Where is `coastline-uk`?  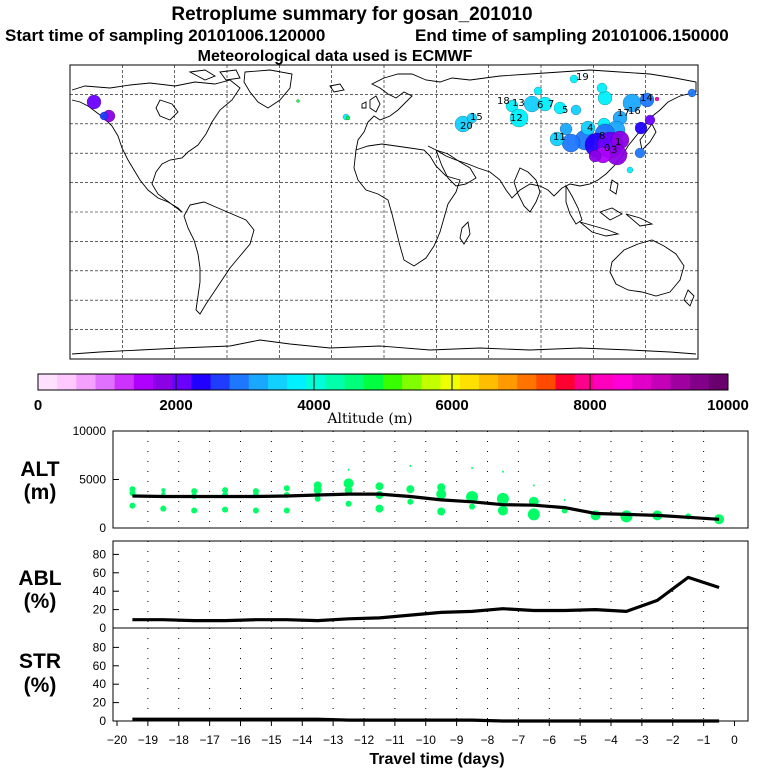 coastline-uk is located at coordinates (371, 104).